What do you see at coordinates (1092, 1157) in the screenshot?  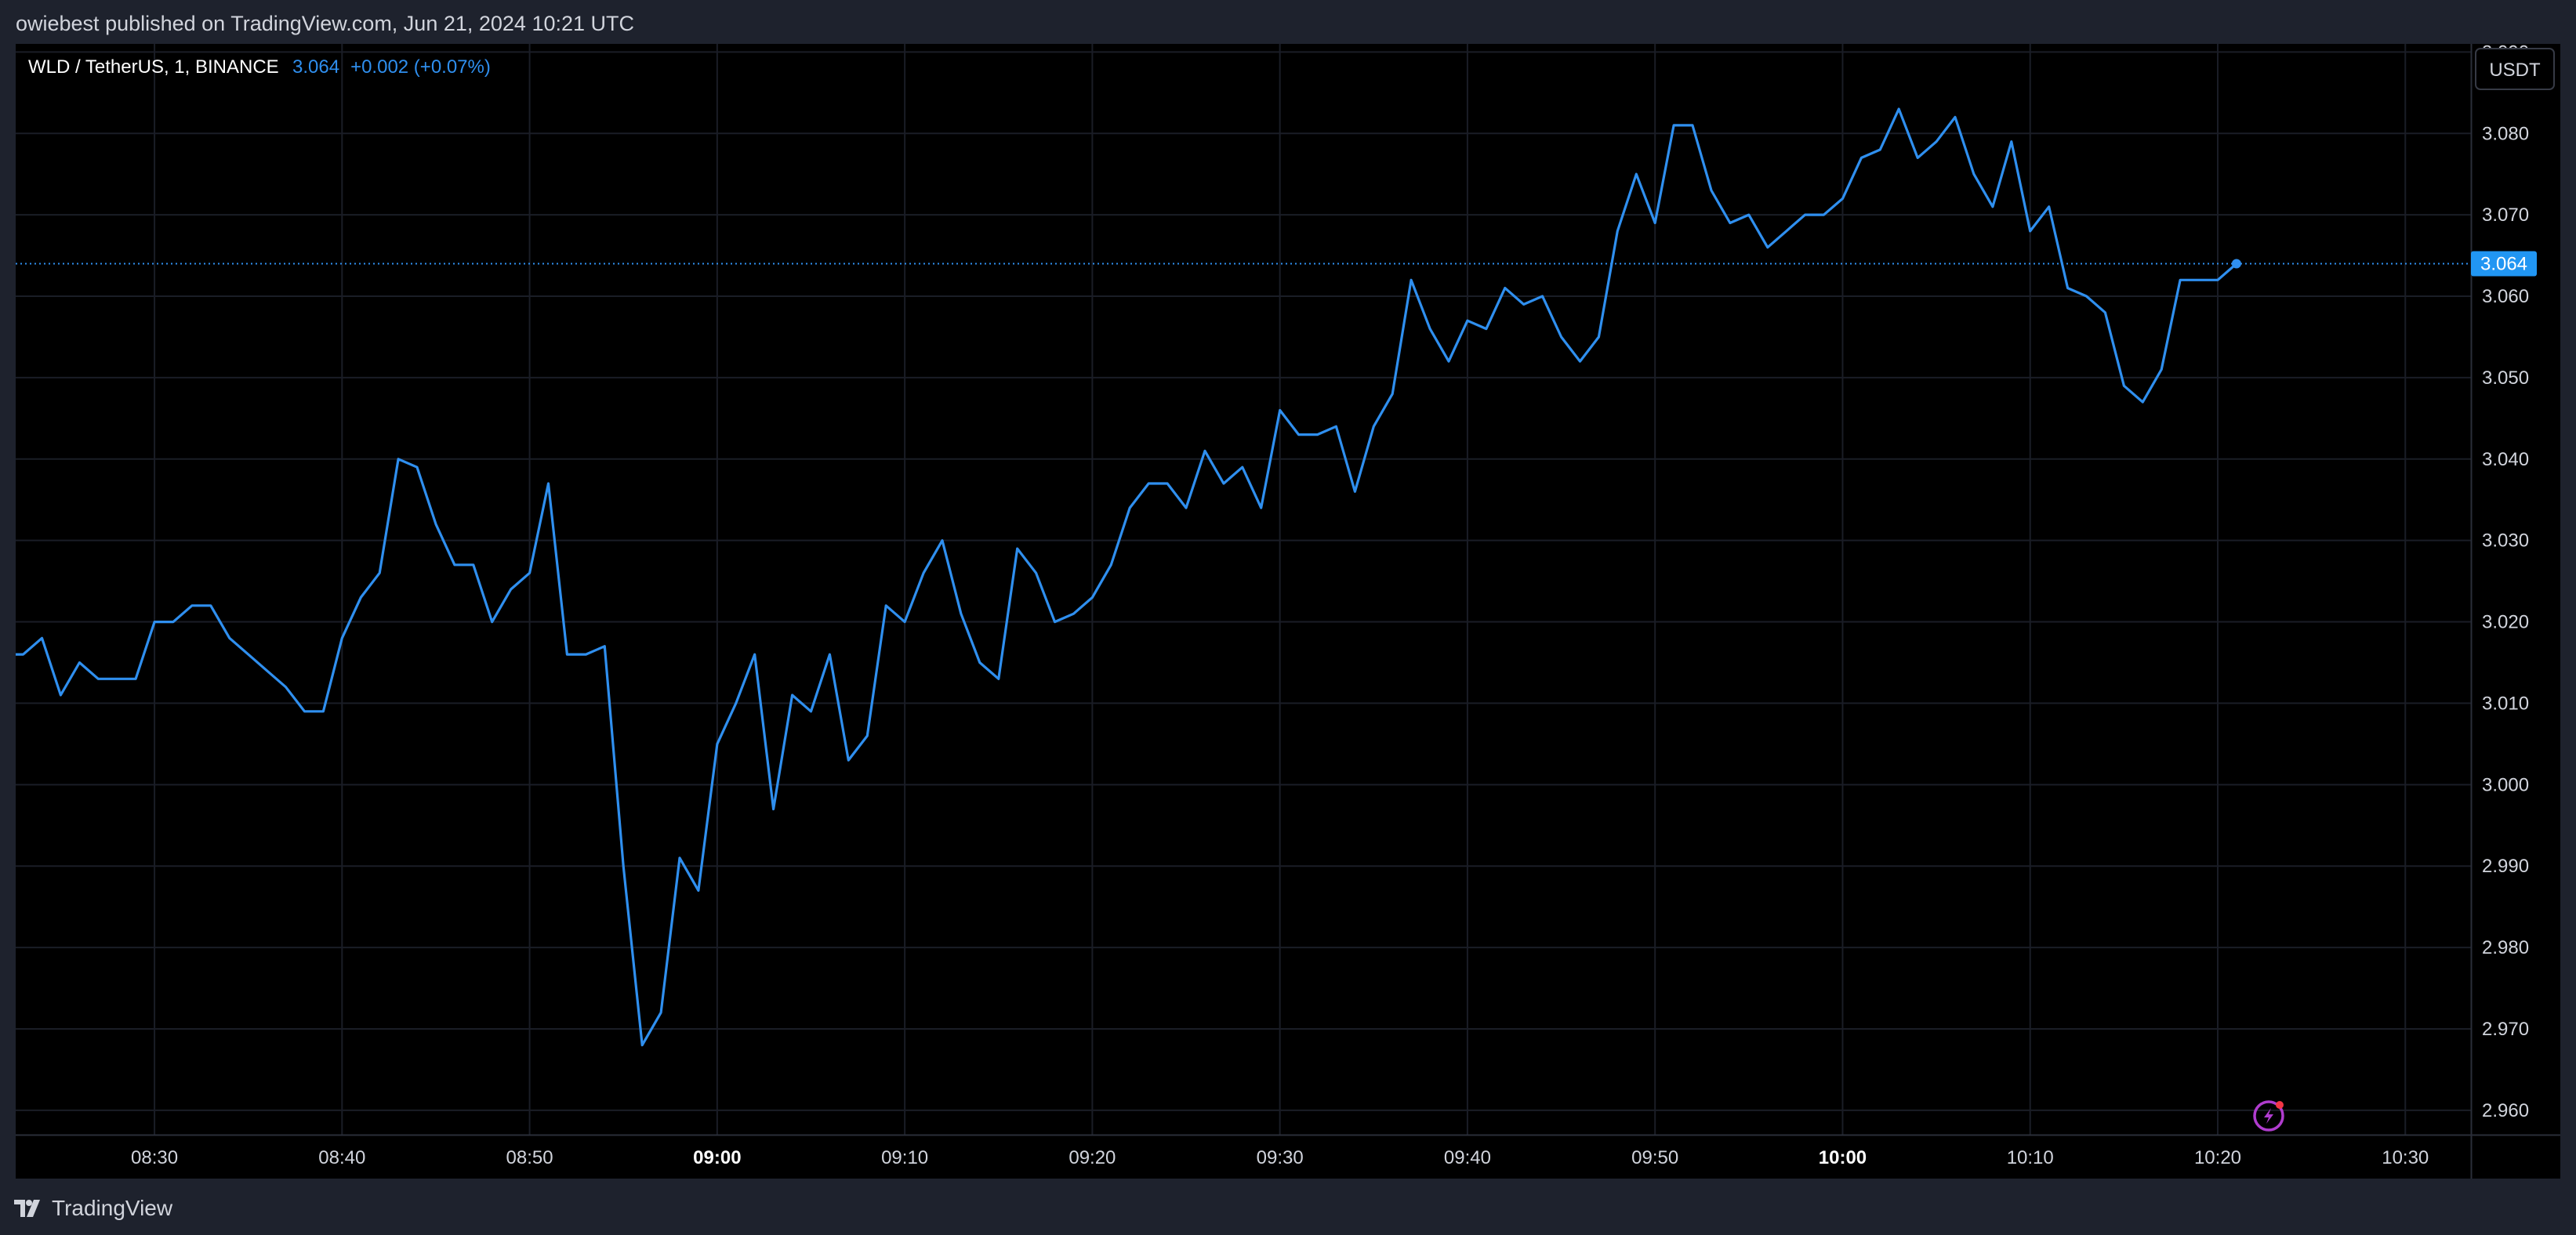 I see `time-tick-label: 09:20` at bounding box center [1092, 1157].